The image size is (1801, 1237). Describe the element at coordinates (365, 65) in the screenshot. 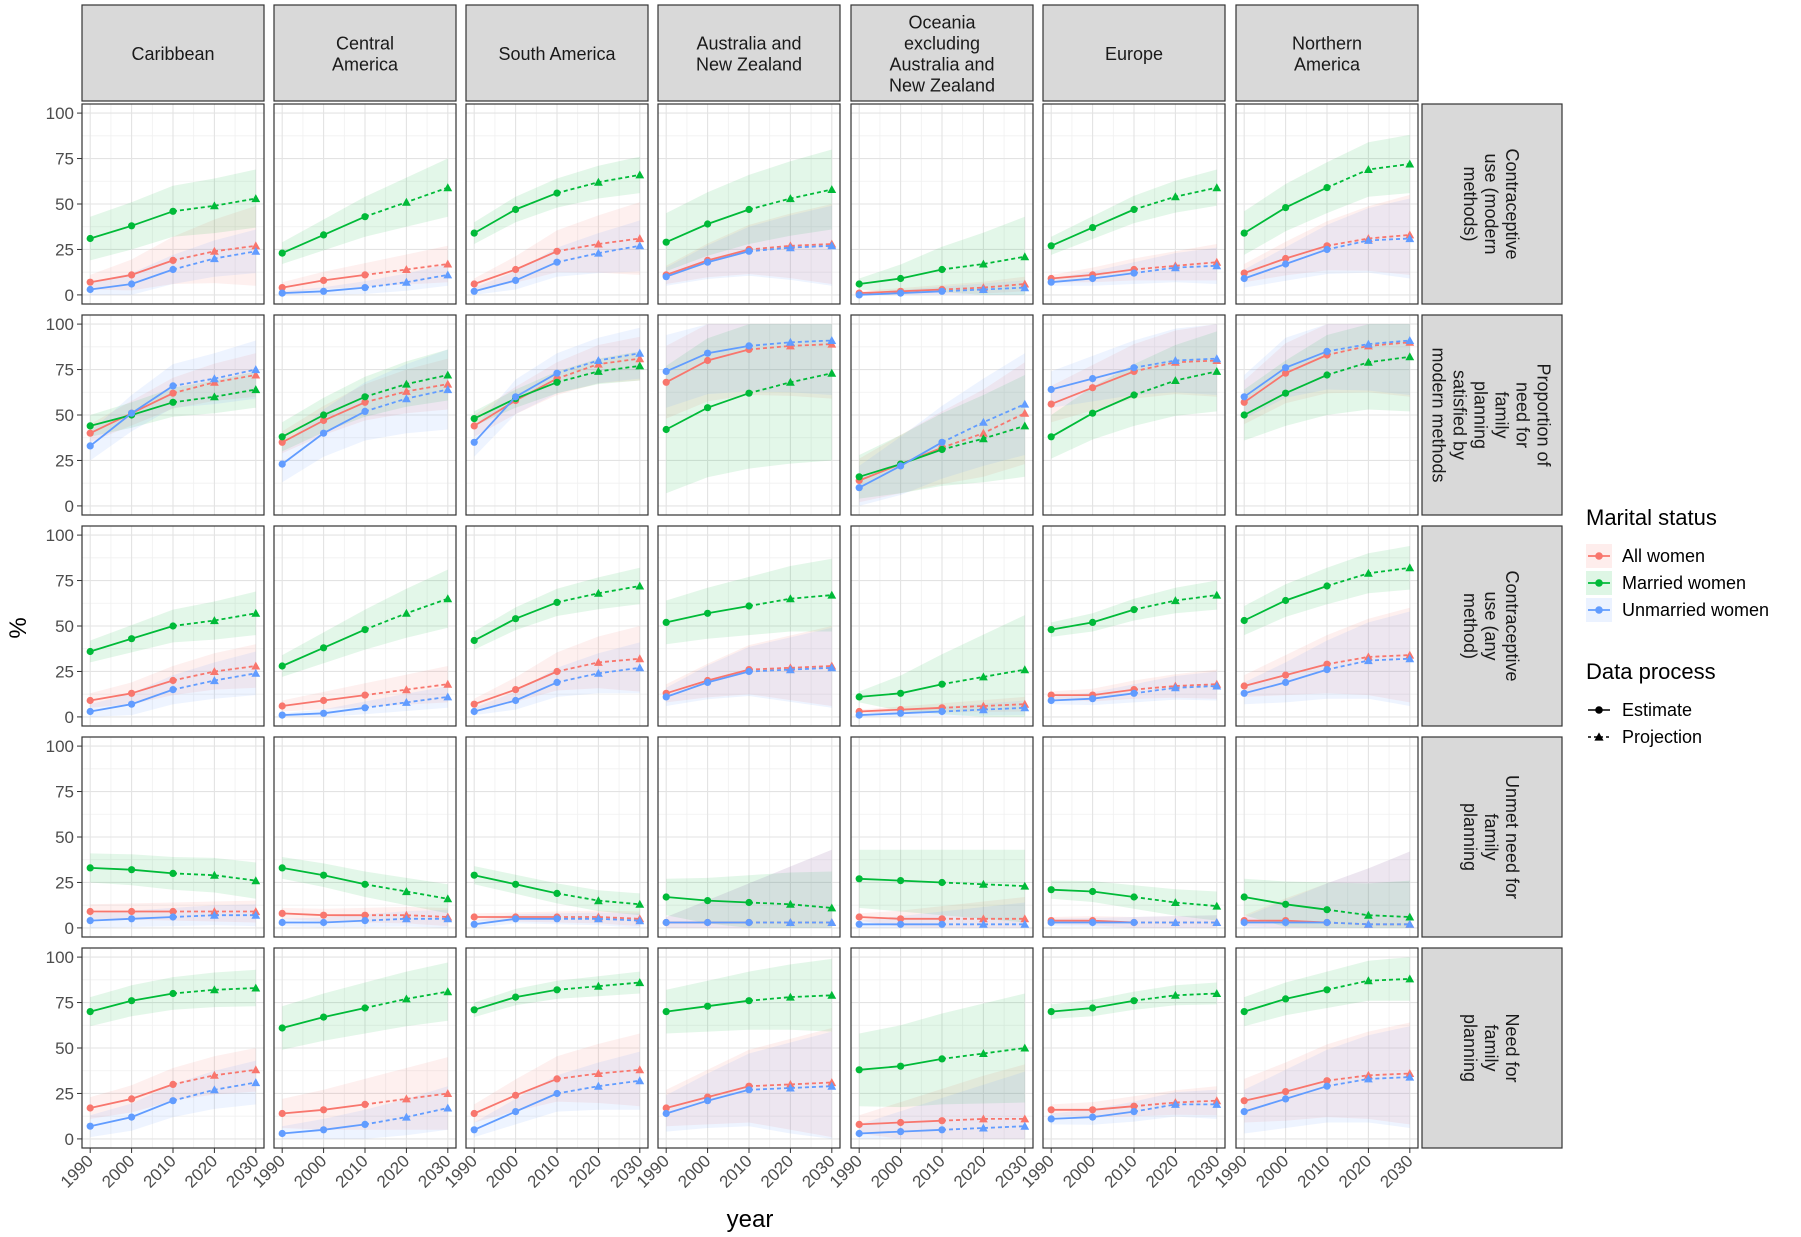

I see `column-label-central-america-line1: America` at that location.